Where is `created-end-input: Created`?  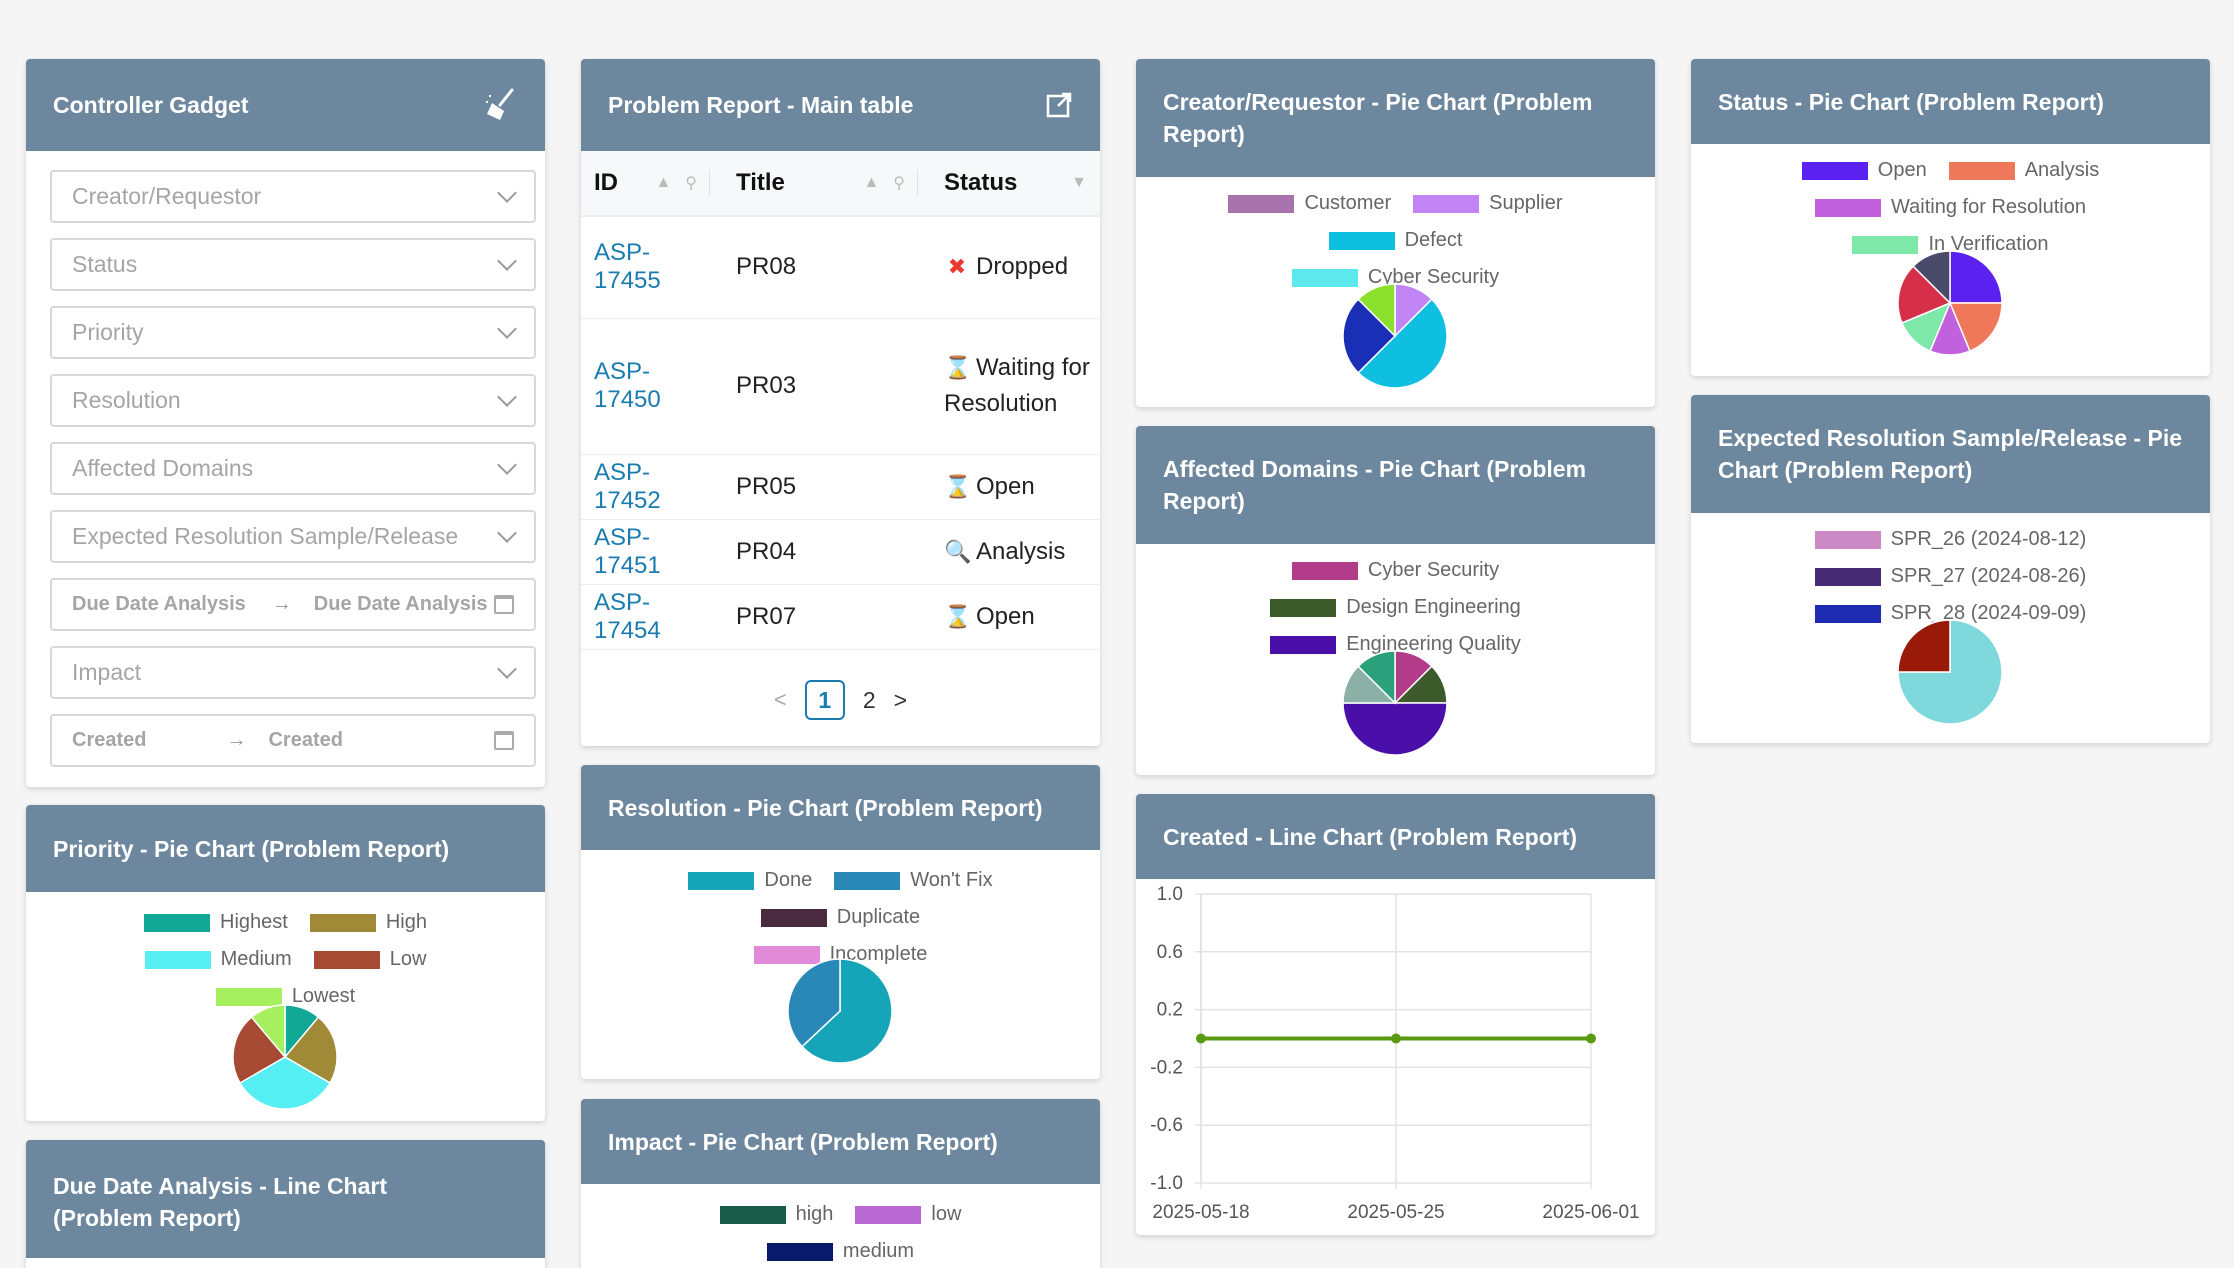
created-end-input: Created is located at coordinates (305, 740).